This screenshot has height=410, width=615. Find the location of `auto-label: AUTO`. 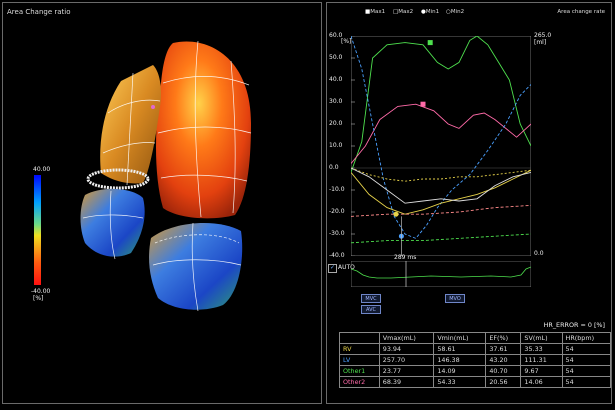

auto-label: AUTO is located at coordinates (346, 267).